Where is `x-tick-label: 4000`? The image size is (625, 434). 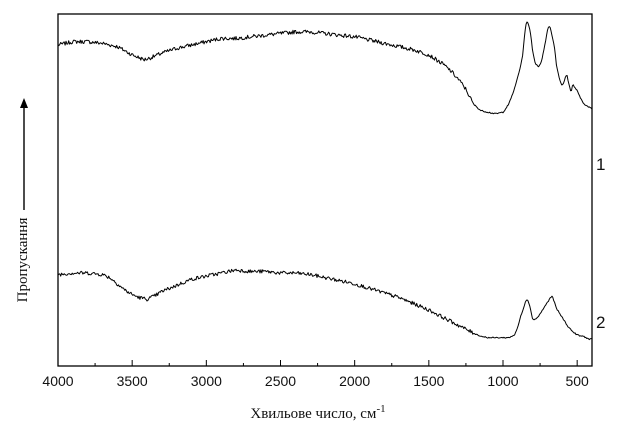 x-tick-label: 4000 is located at coordinates (57, 381).